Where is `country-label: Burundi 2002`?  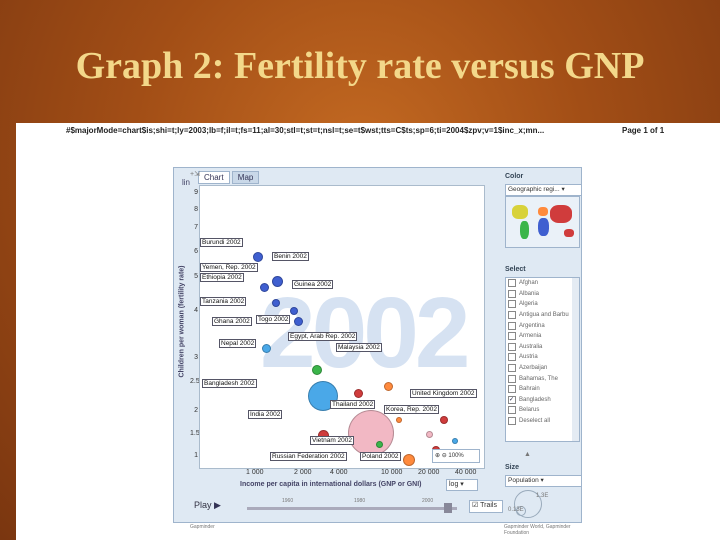 country-label: Burundi 2002 is located at coordinates (221, 242).